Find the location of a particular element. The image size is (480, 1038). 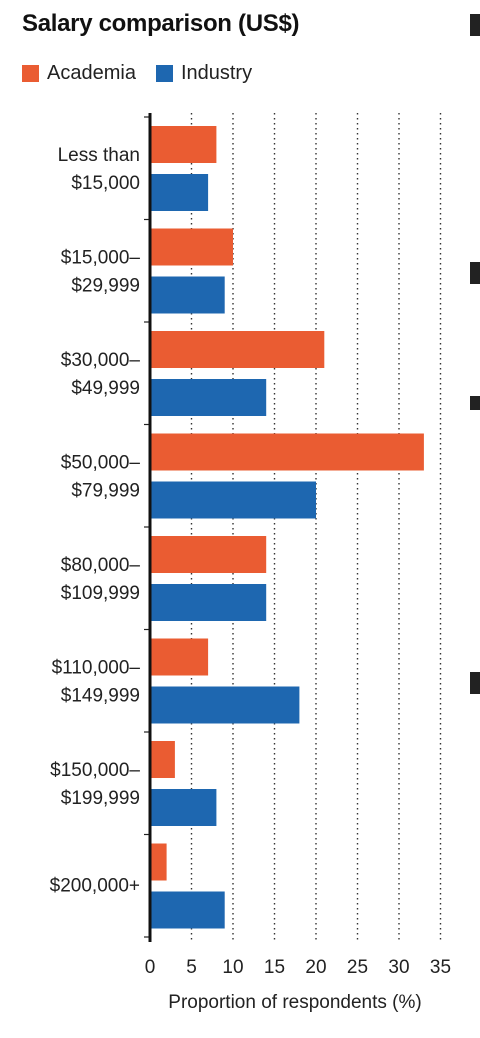

category-label-line-2: $199,999 is located at coordinates (100, 798).